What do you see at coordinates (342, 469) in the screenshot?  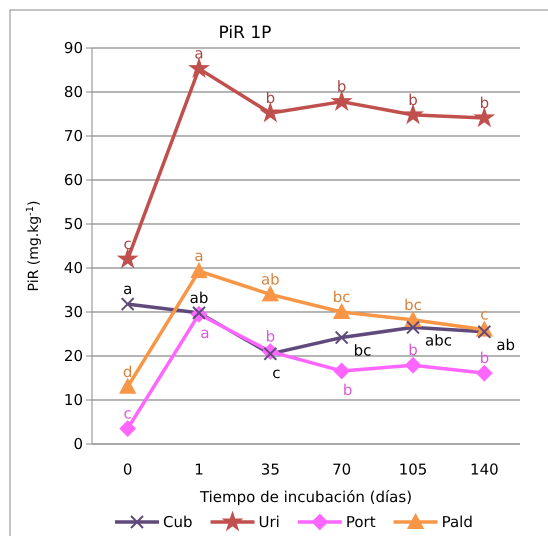 I see `x-tick-label: 70` at bounding box center [342, 469].